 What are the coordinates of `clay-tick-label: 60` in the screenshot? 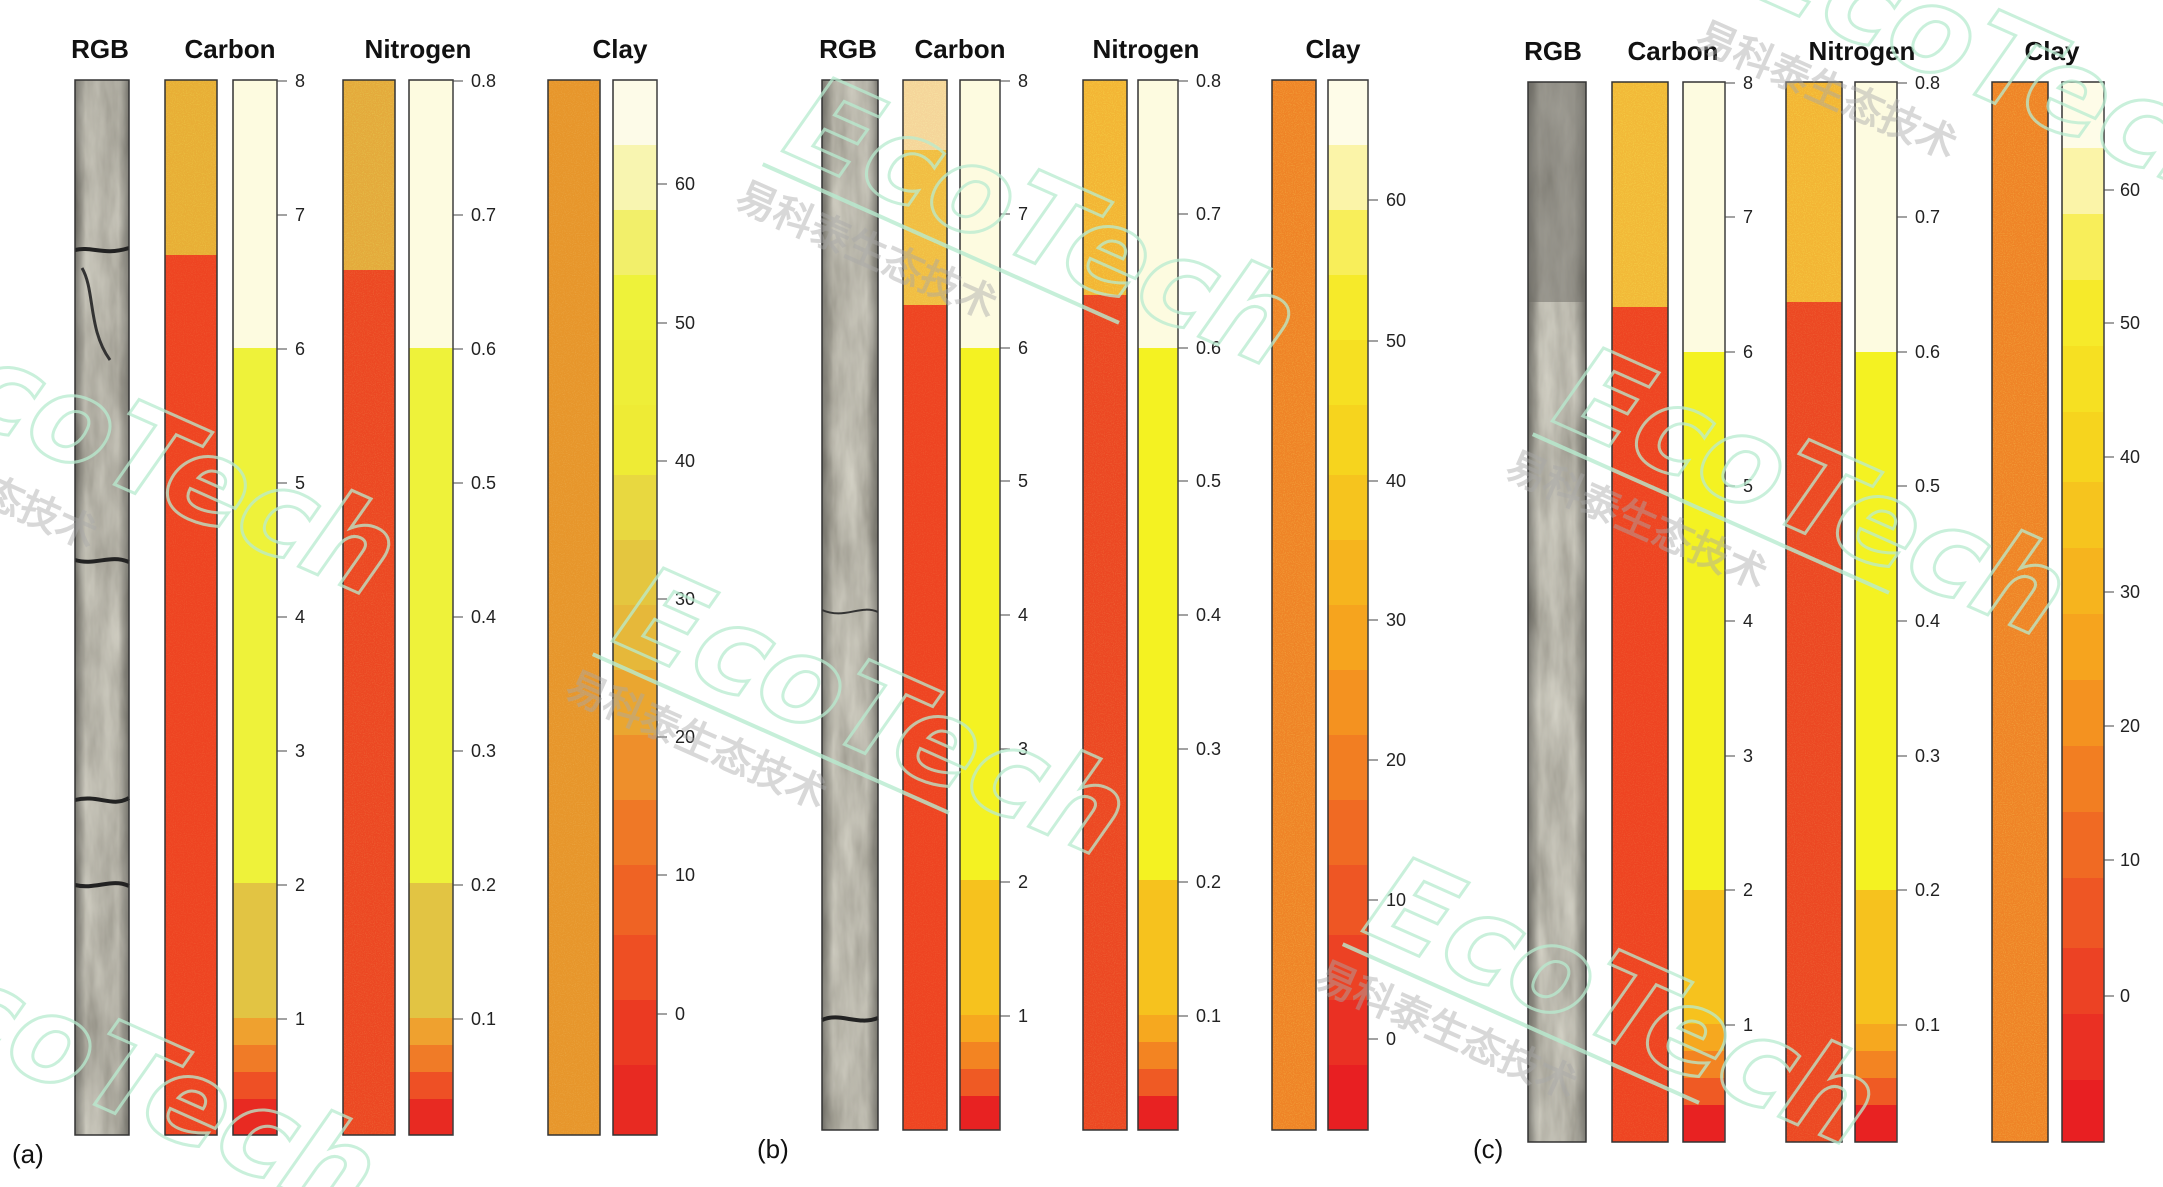 It's located at (1396, 200).